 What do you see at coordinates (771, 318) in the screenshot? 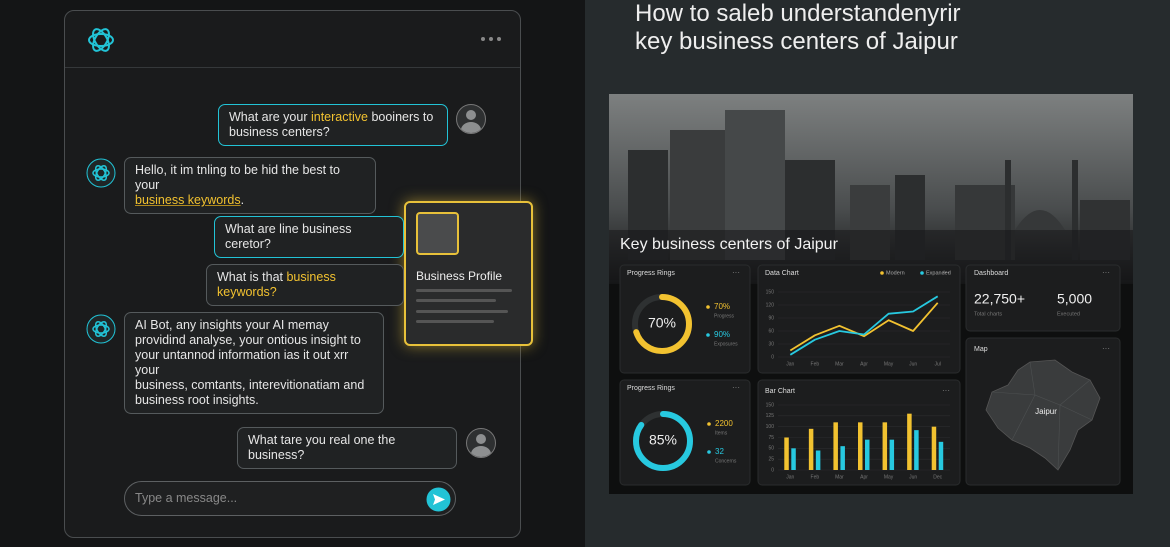
I see `y-tick-label: 90` at bounding box center [771, 318].